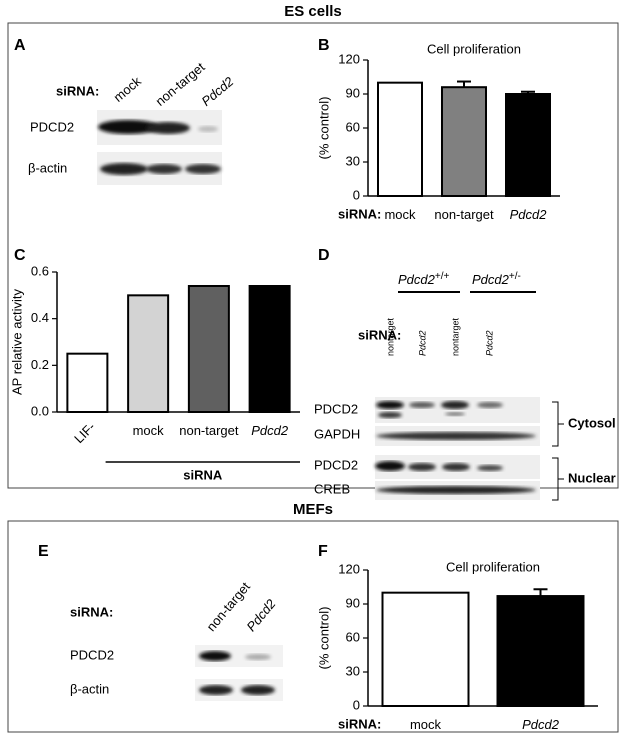 The height and width of the screenshot is (740, 626). What do you see at coordinates (40, 410) in the screenshot?
I see `y-tick-label: 0.0` at bounding box center [40, 410].